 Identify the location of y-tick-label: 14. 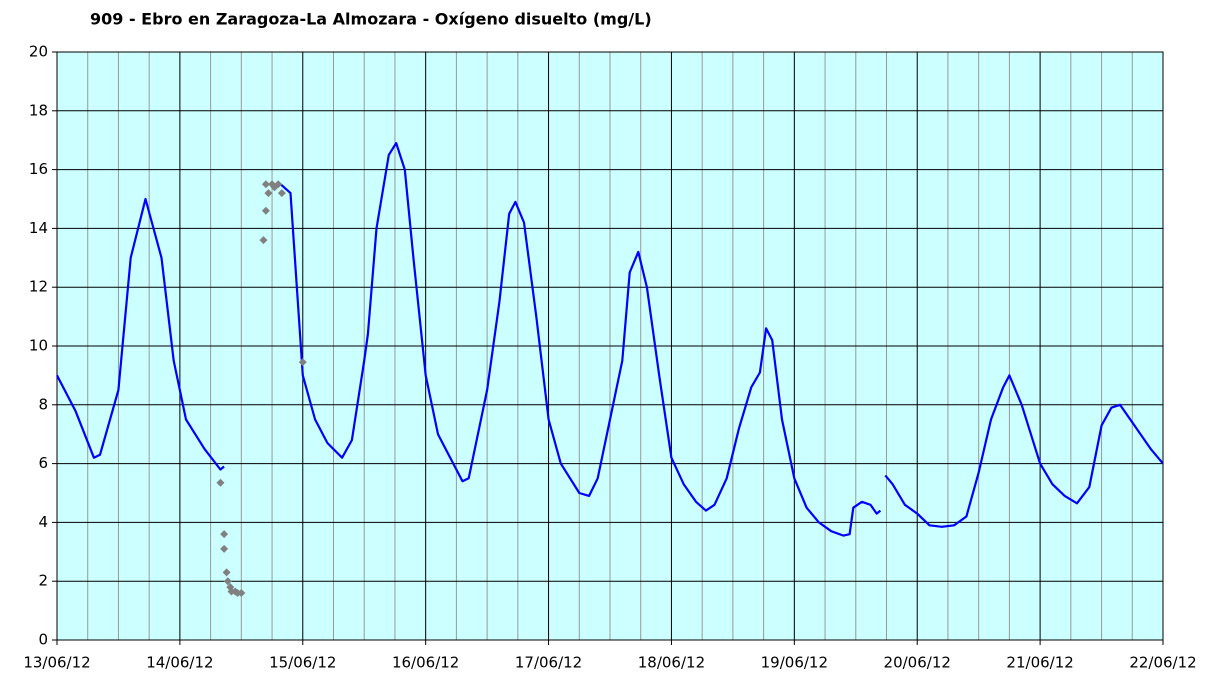
(38, 228).